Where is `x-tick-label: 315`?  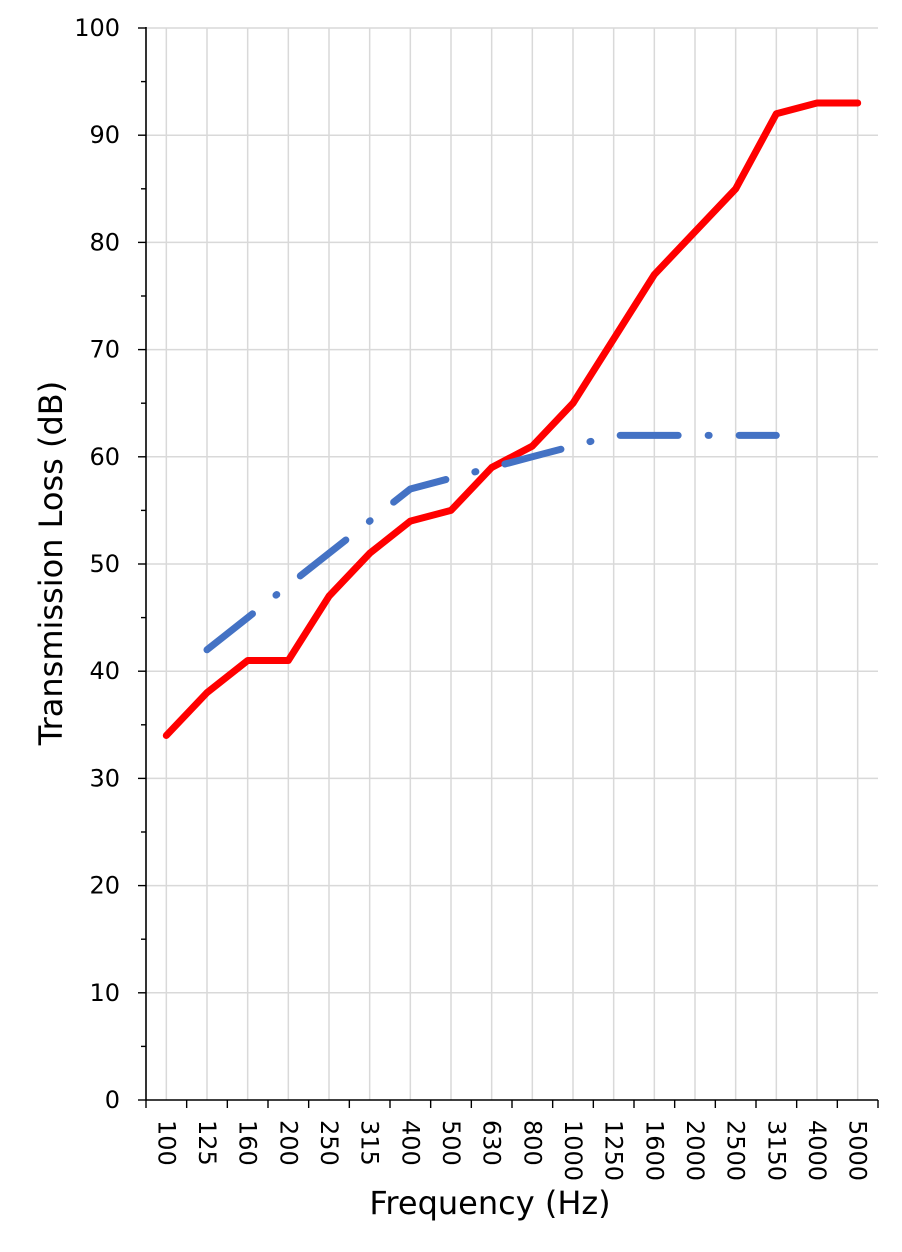
x-tick-label: 315 is located at coordinates (370, 1143).